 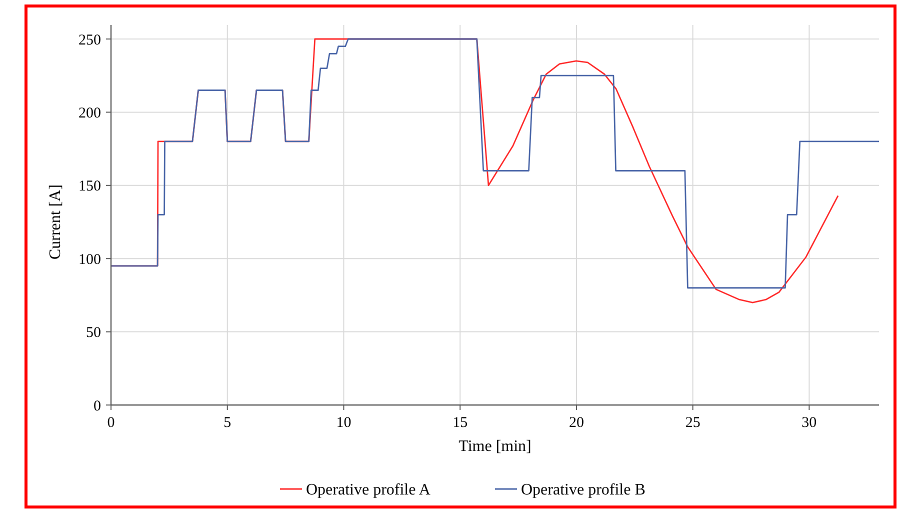 What do you see at coordinates (692, 423) in the screenshot?
I see `x-tick-label: 25` at bounding box center [692, 423].